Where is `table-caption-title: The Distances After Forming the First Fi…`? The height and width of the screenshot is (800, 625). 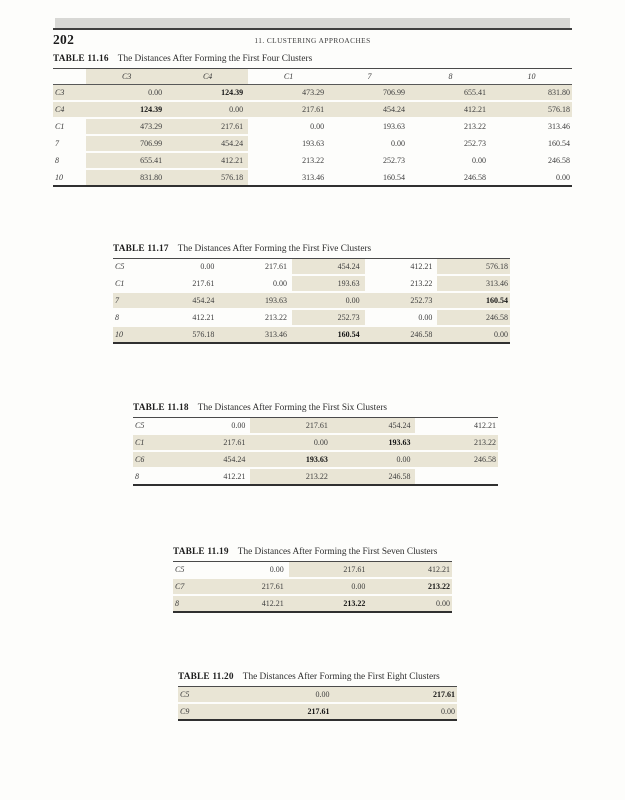
table-caption-title: The Distances After Forming the First Fi… is located at coordinates (274, 249).